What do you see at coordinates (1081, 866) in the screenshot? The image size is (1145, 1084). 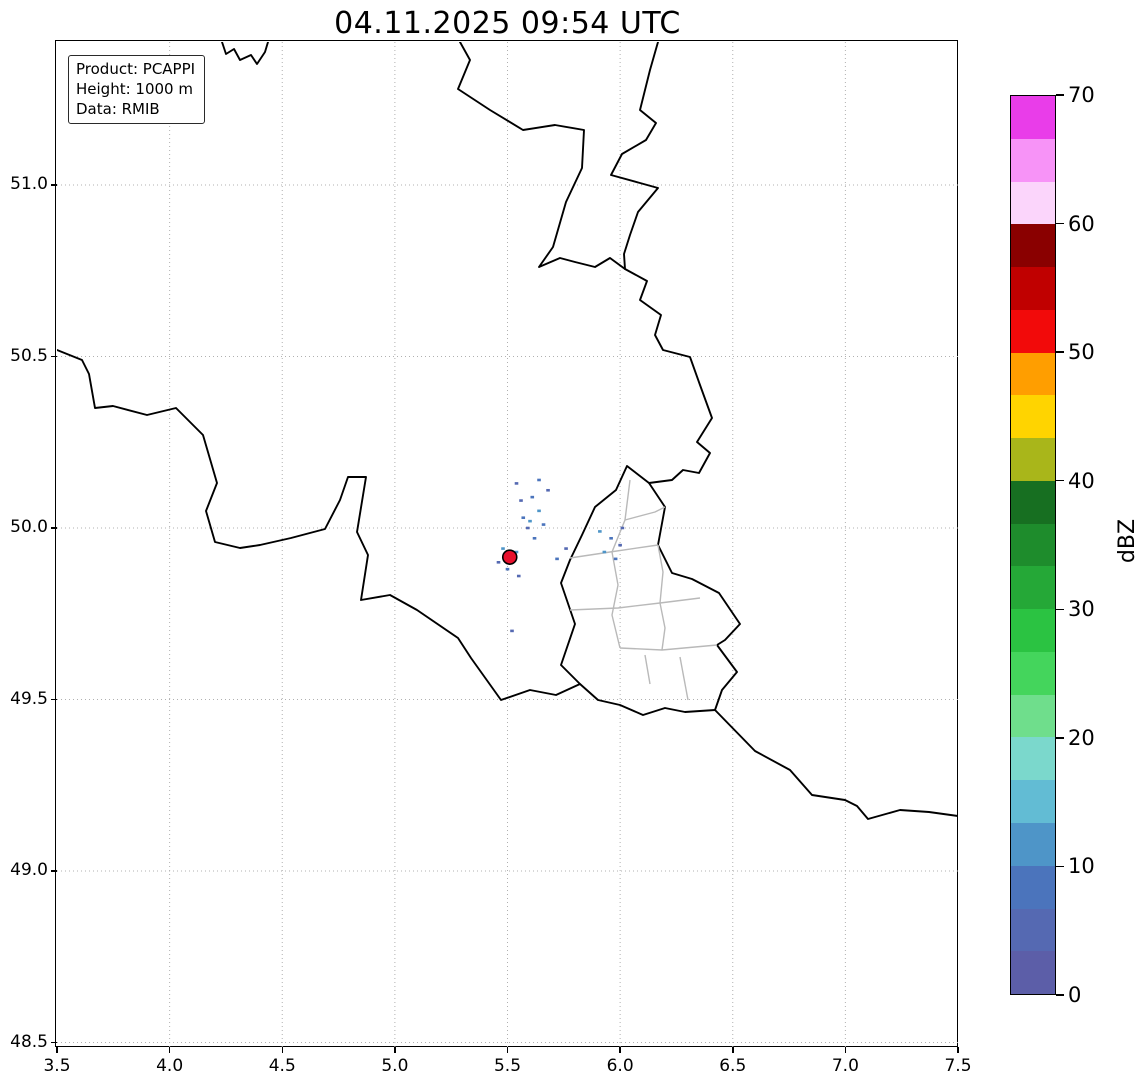 I see `colorbar-tick-label: 10` at bounding box center [1081, 866].